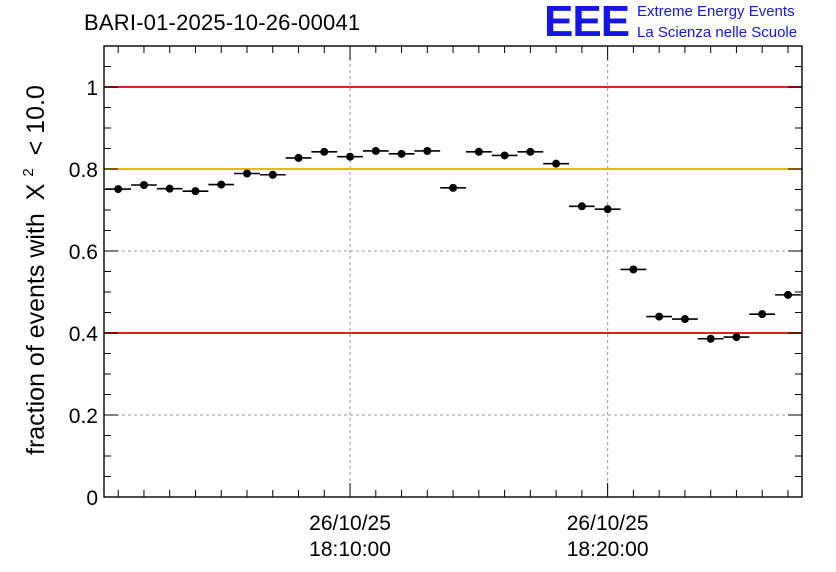 The height and width of the screenshot is (572, 836). Describe the element at coordinates (84, 334) in the screenshot. I see `y-tick-label: 0.4` at that location.